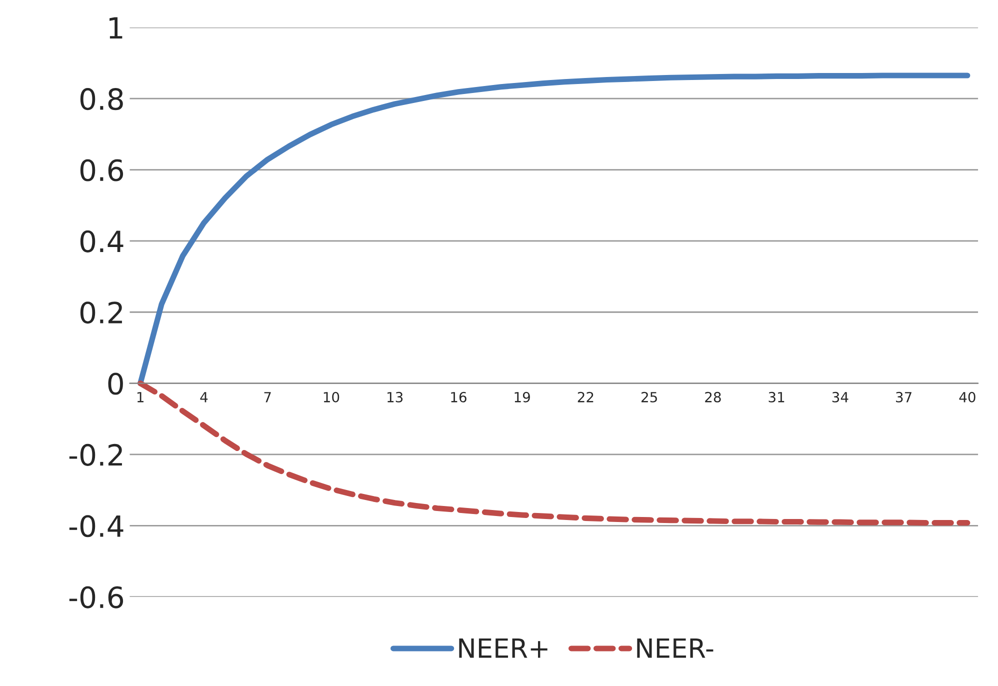 This screenshot has width=998, height=686. What do you see at coordinates (649, 397) in the screenshot?
I see `x-tick-label: 25` at bounding box center [649, 397].